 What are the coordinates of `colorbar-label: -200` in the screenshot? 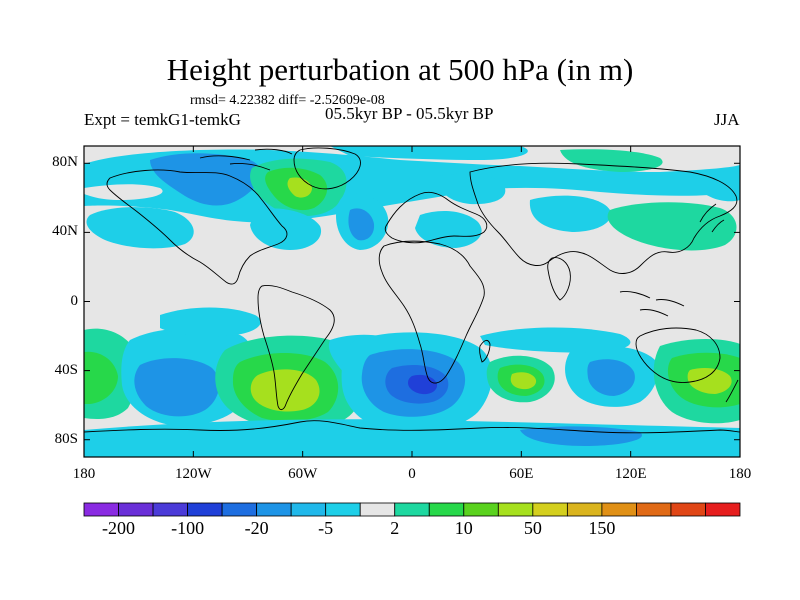 It's located at (119, 528).